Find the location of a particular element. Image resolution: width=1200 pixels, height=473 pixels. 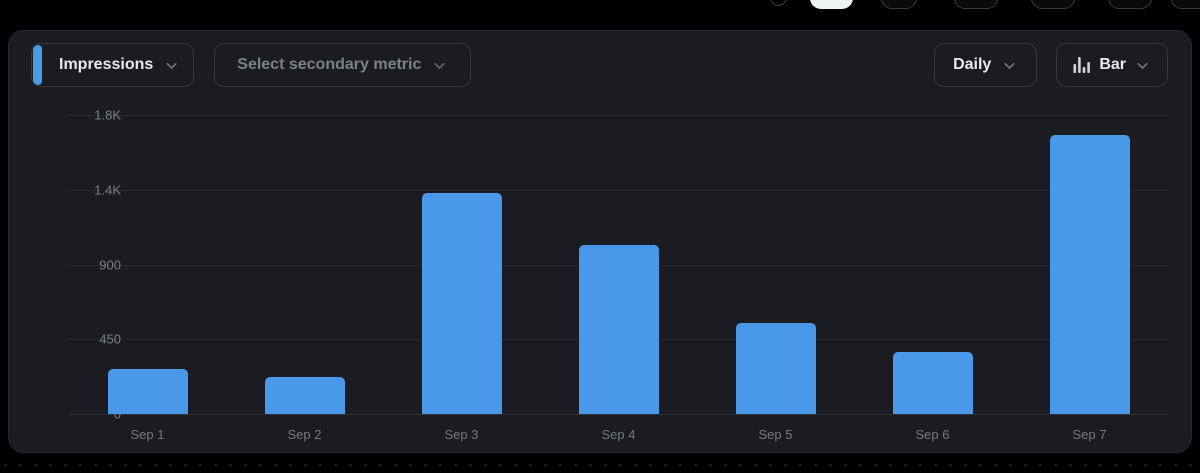

secondary-metric-dropdown: Select secondary metric is located at coordinates (343, 65).